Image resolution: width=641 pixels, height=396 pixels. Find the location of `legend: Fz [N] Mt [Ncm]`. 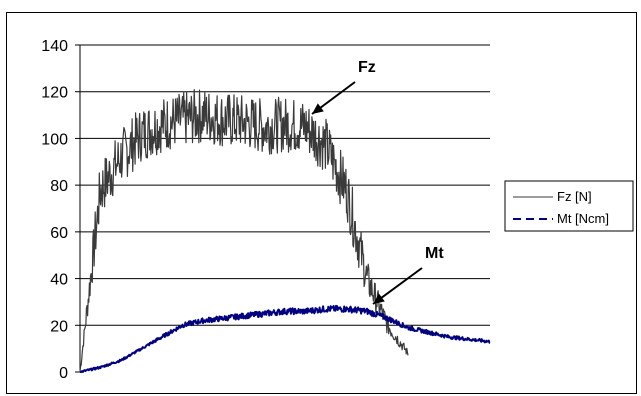

legend: Fz [N] Mt [Ncm] is located at coordinates (569, 206).